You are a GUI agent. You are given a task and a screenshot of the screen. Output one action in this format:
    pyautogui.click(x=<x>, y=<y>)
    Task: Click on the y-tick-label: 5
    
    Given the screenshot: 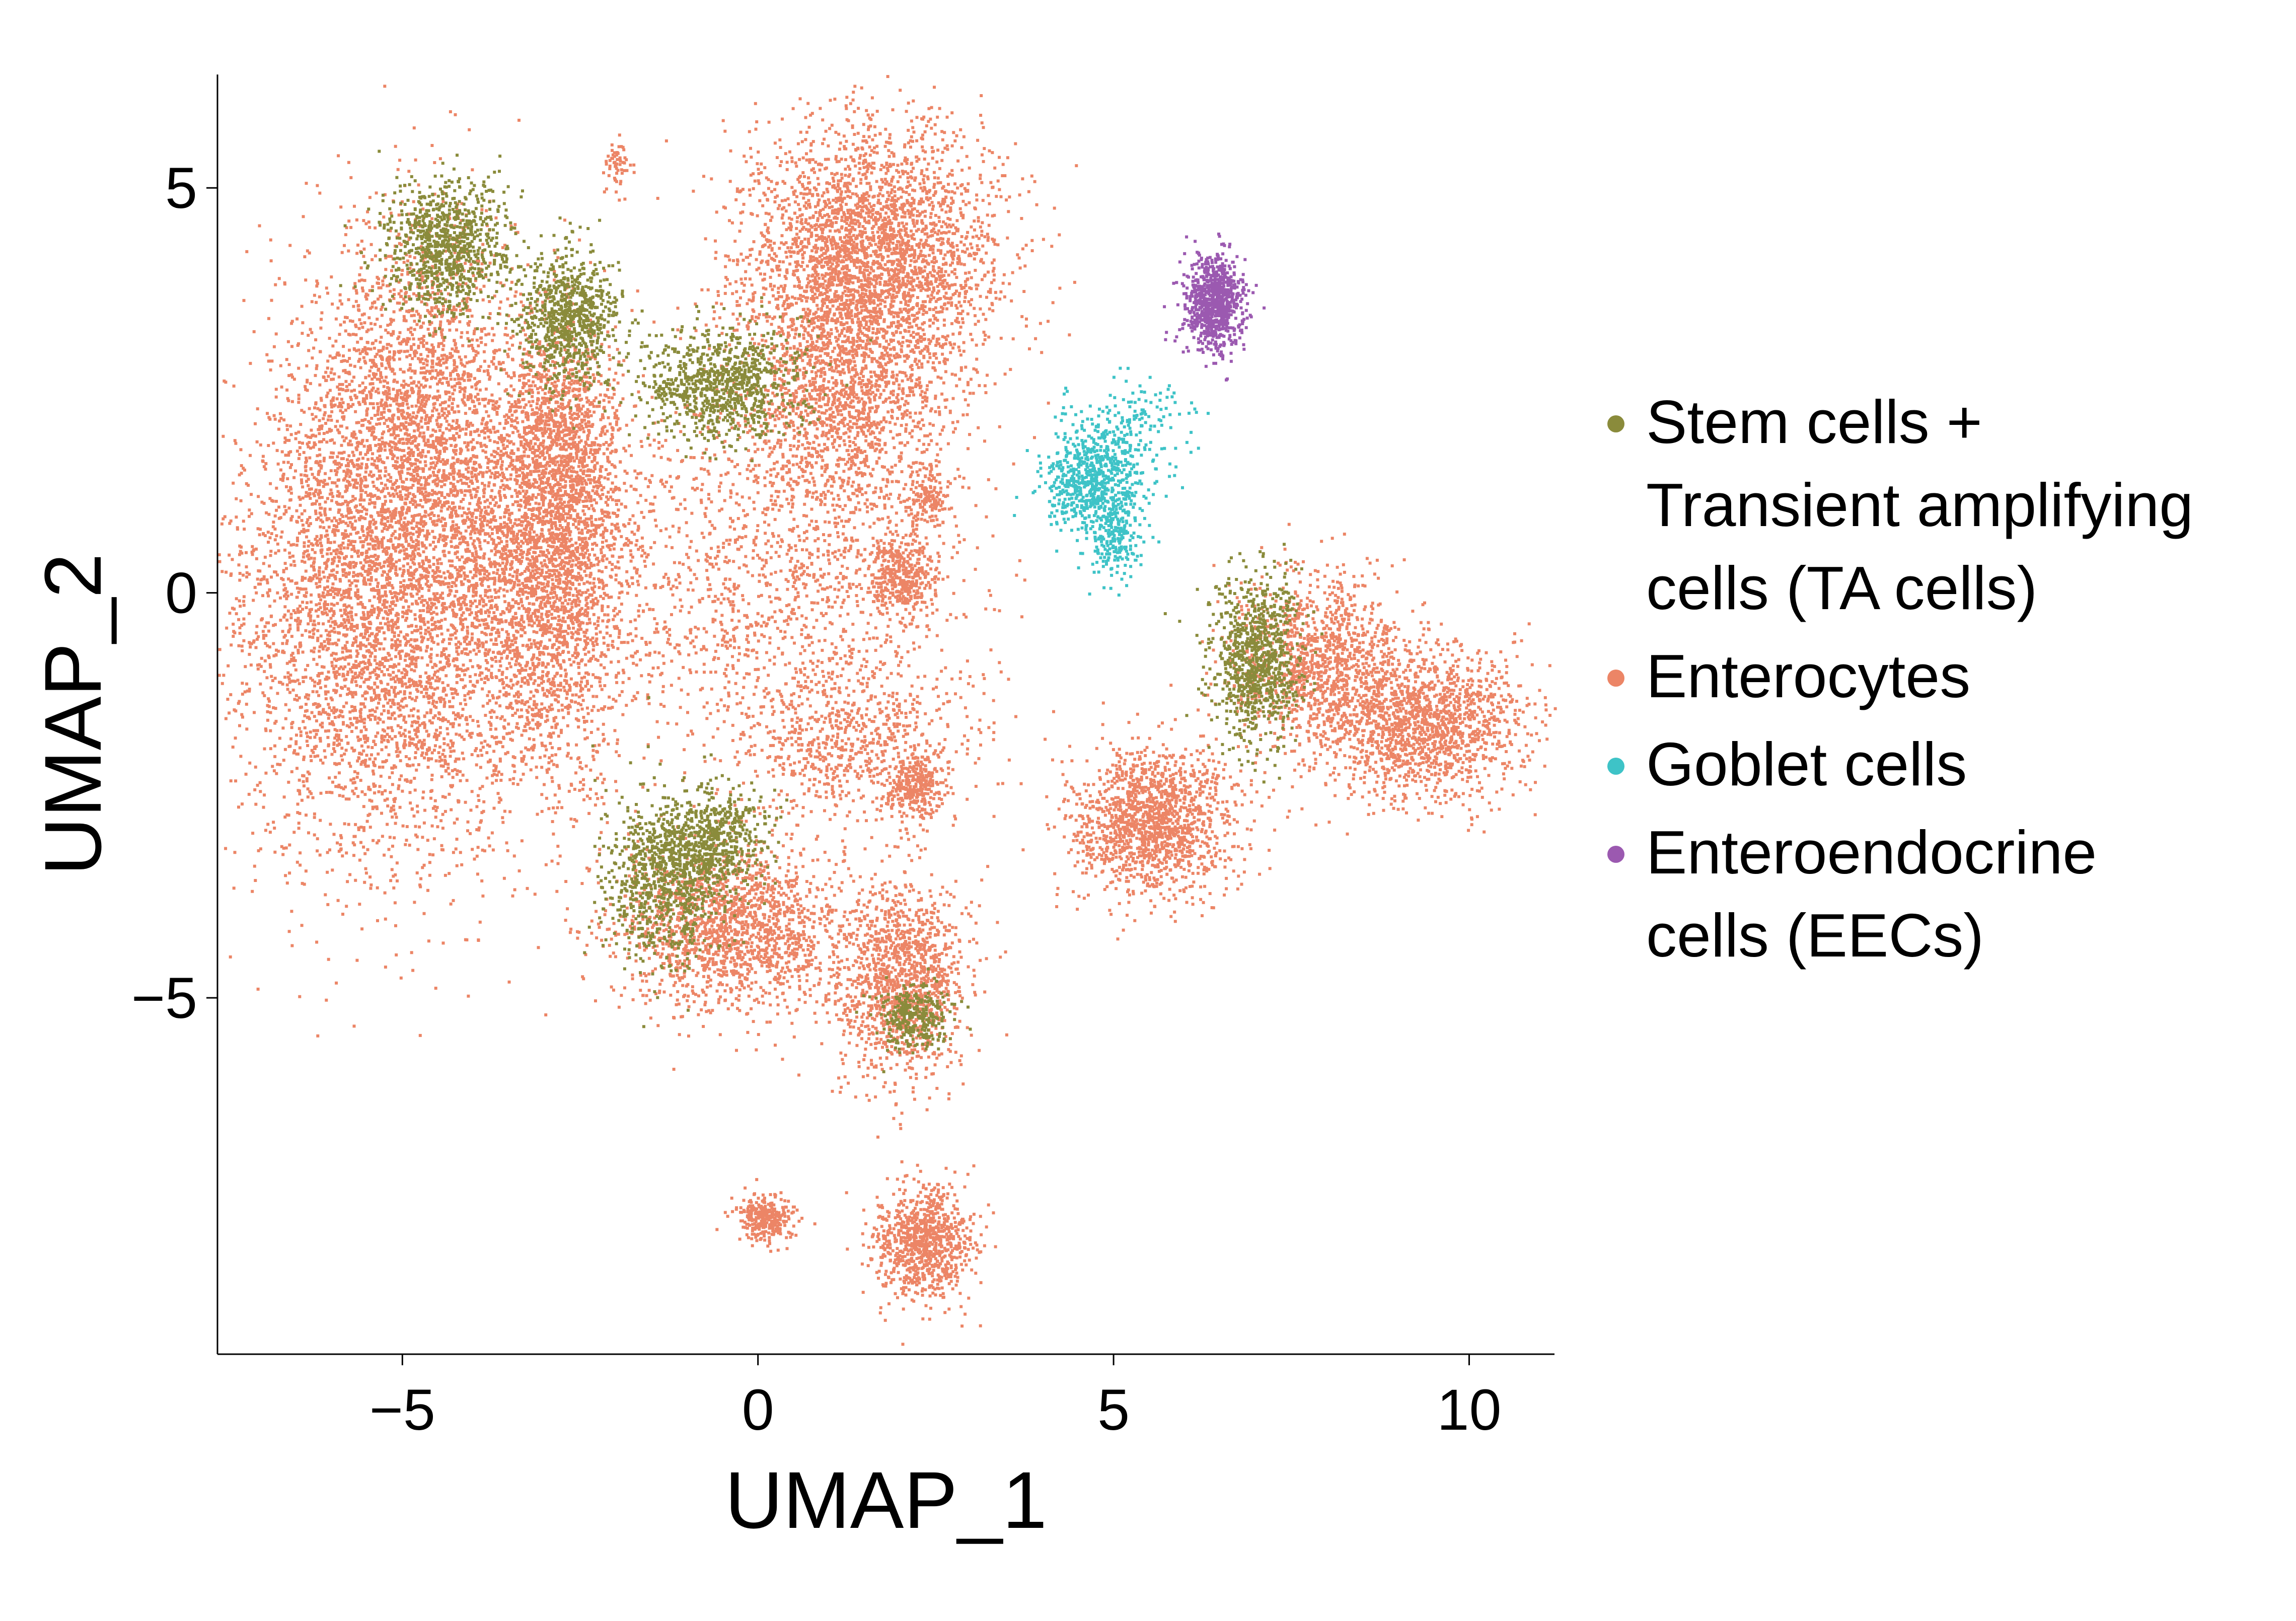 What is the action you would take?
    pyautogui.click(x=181, y=188)
    